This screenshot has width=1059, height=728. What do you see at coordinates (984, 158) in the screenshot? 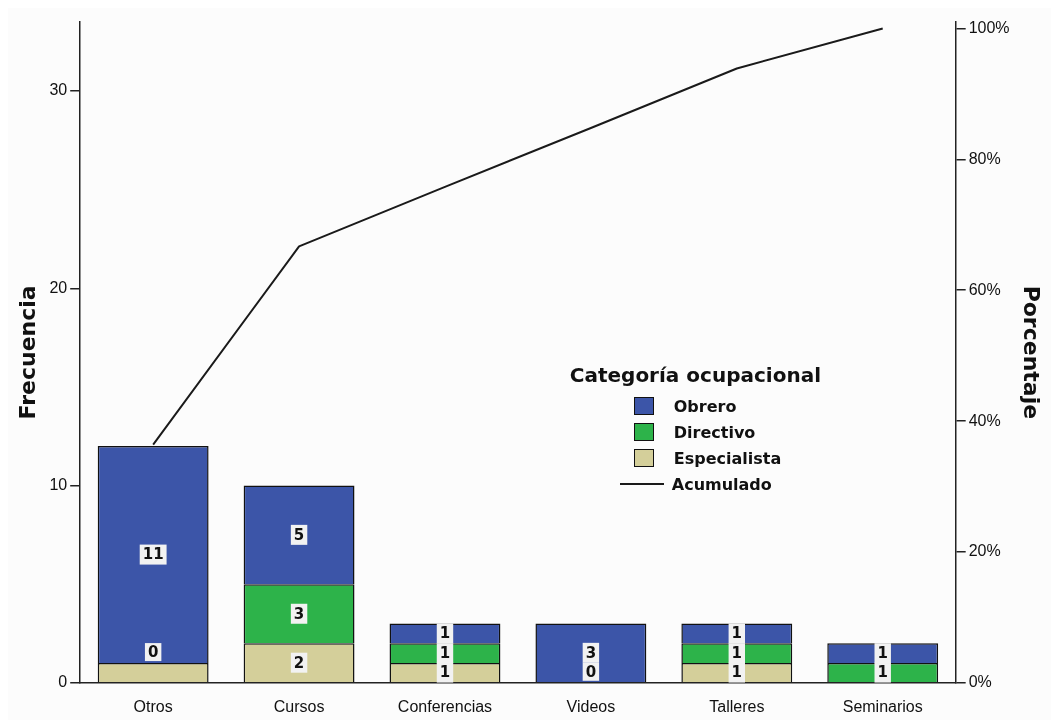
I see `y2-tick-label: 80%` at bounding box center [984, 158].